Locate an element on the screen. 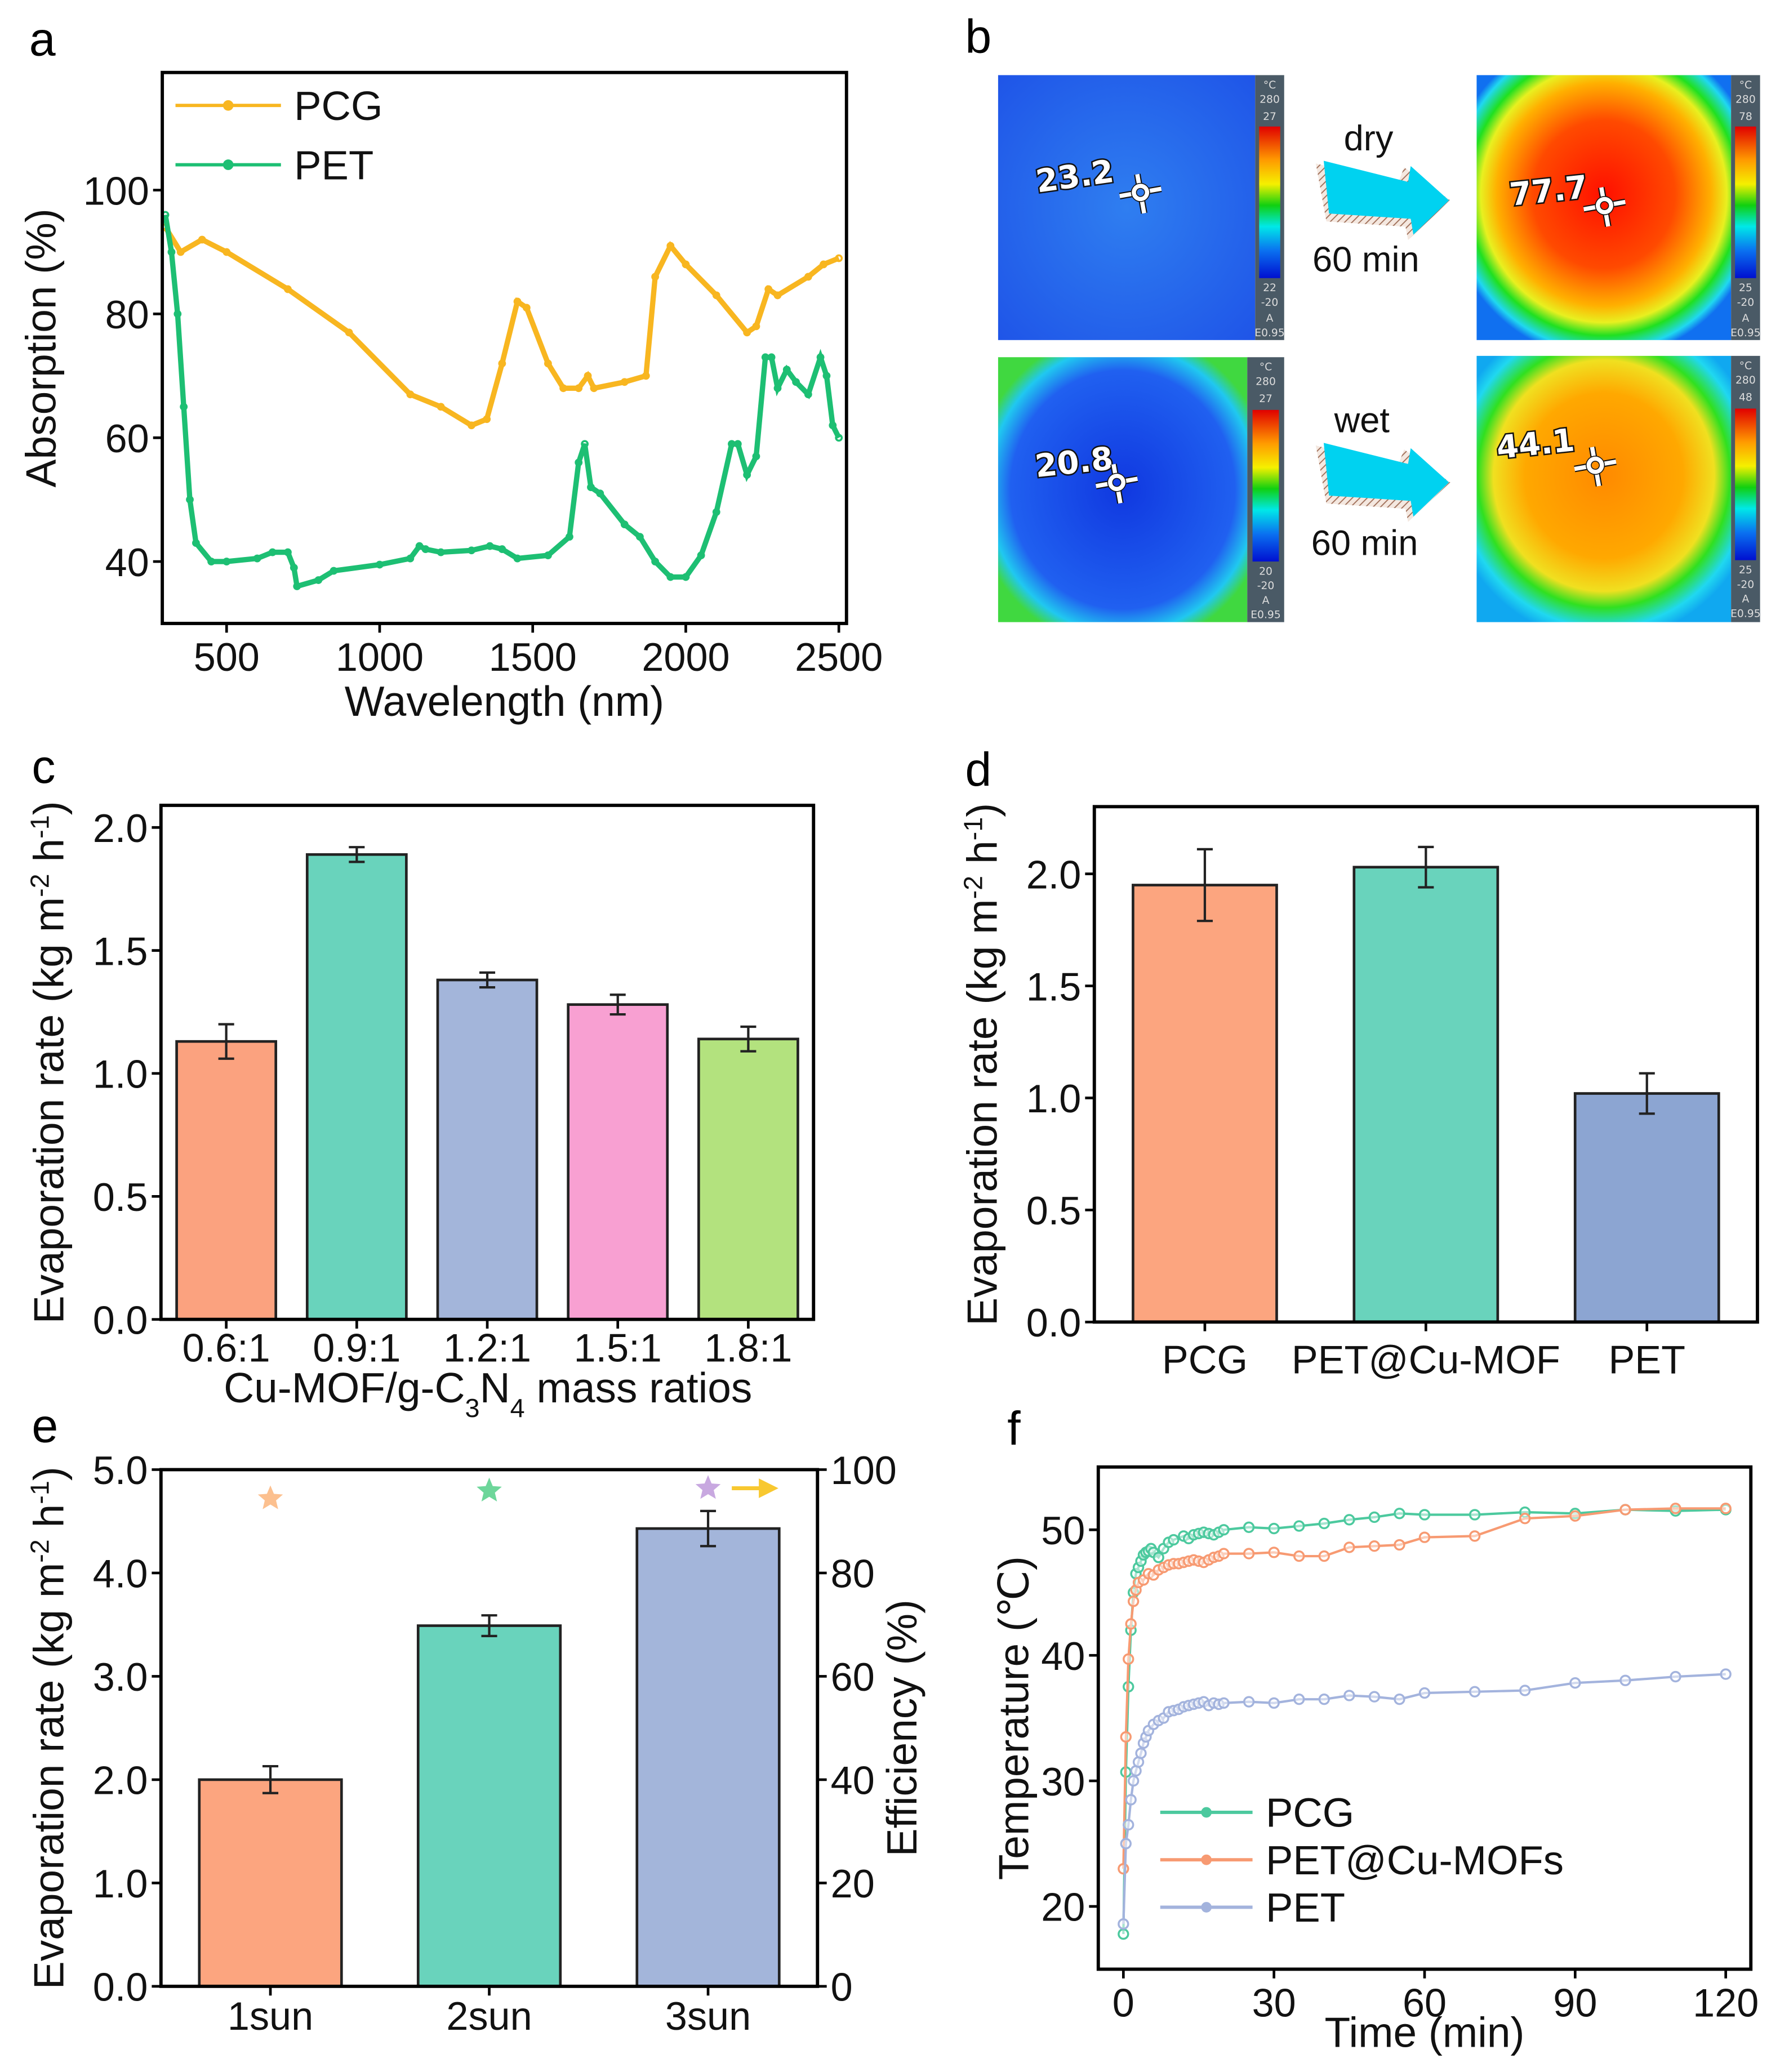 The width and height of the screenshot is (1780, 2072). series-line is located at coordinates (501, 327).